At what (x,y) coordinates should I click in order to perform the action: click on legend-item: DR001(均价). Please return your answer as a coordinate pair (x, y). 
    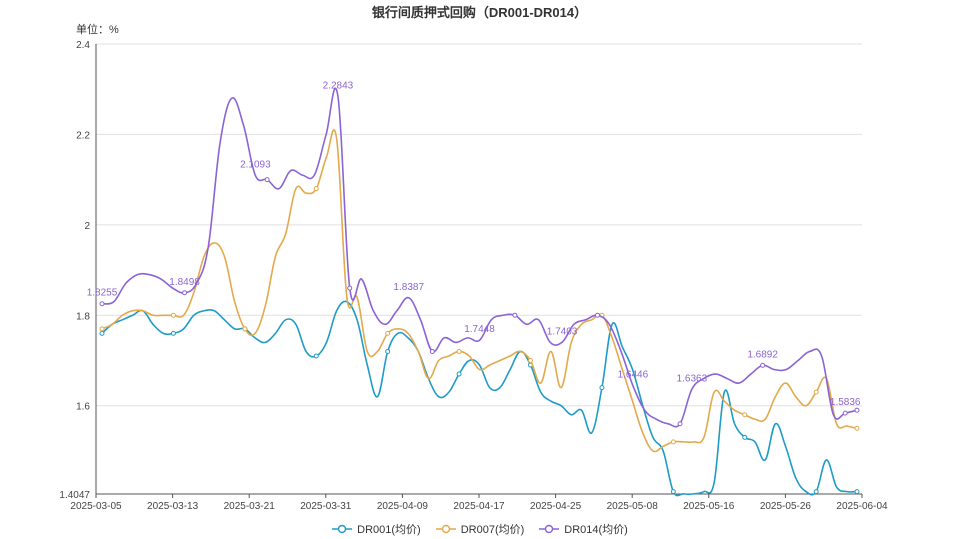
    Looking at the image, I should click on (376, 529).